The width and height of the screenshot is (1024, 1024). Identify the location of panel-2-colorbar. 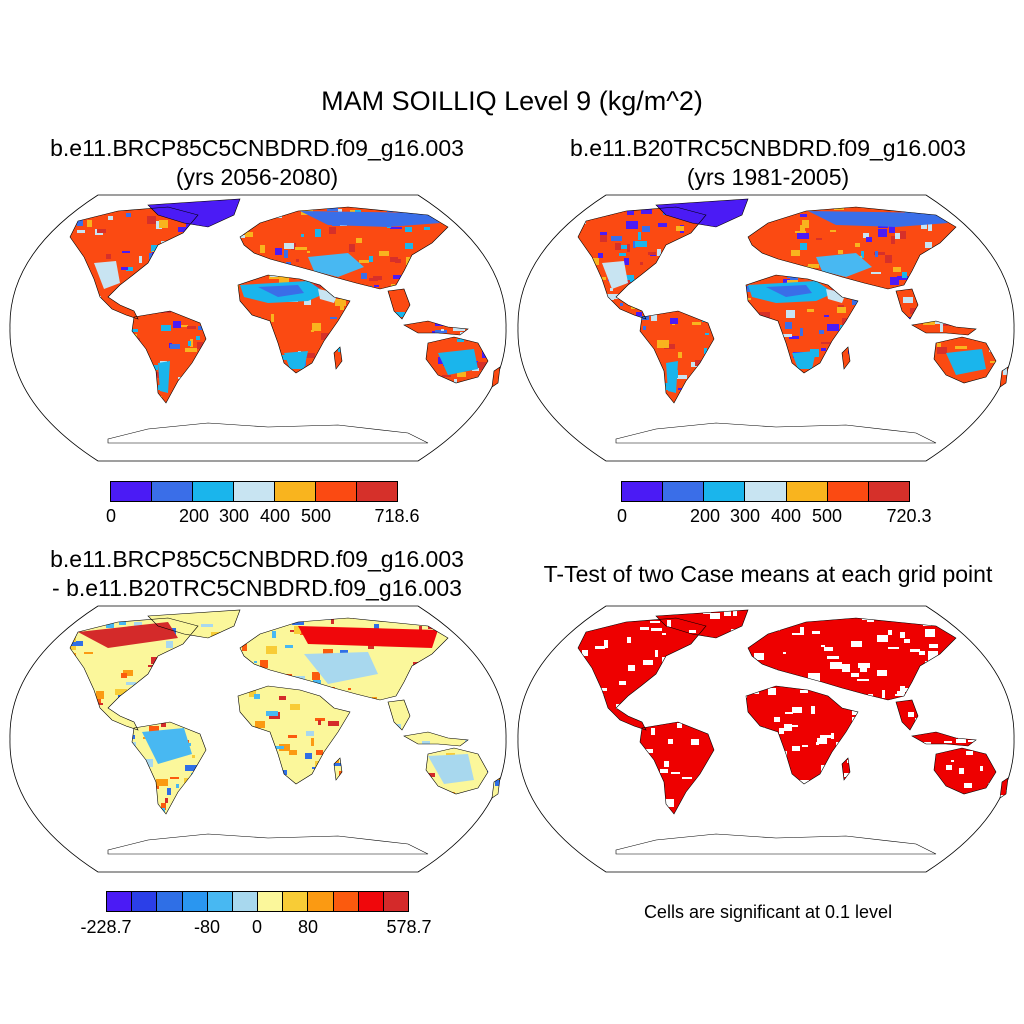
(765, 491).